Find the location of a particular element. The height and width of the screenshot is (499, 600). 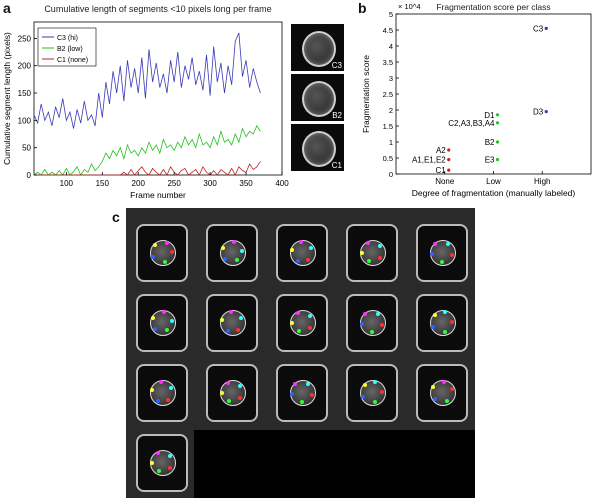

point-label: C1 is located at coordinates (441, 170).